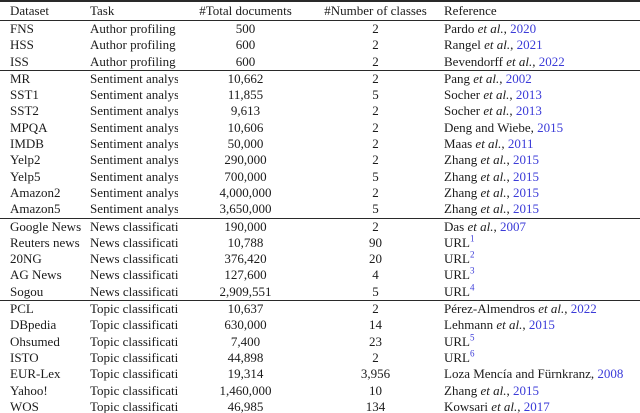 This screenshot has width=640, height=413. I want to click on url-footnote-link: 3, so click(472, 272).